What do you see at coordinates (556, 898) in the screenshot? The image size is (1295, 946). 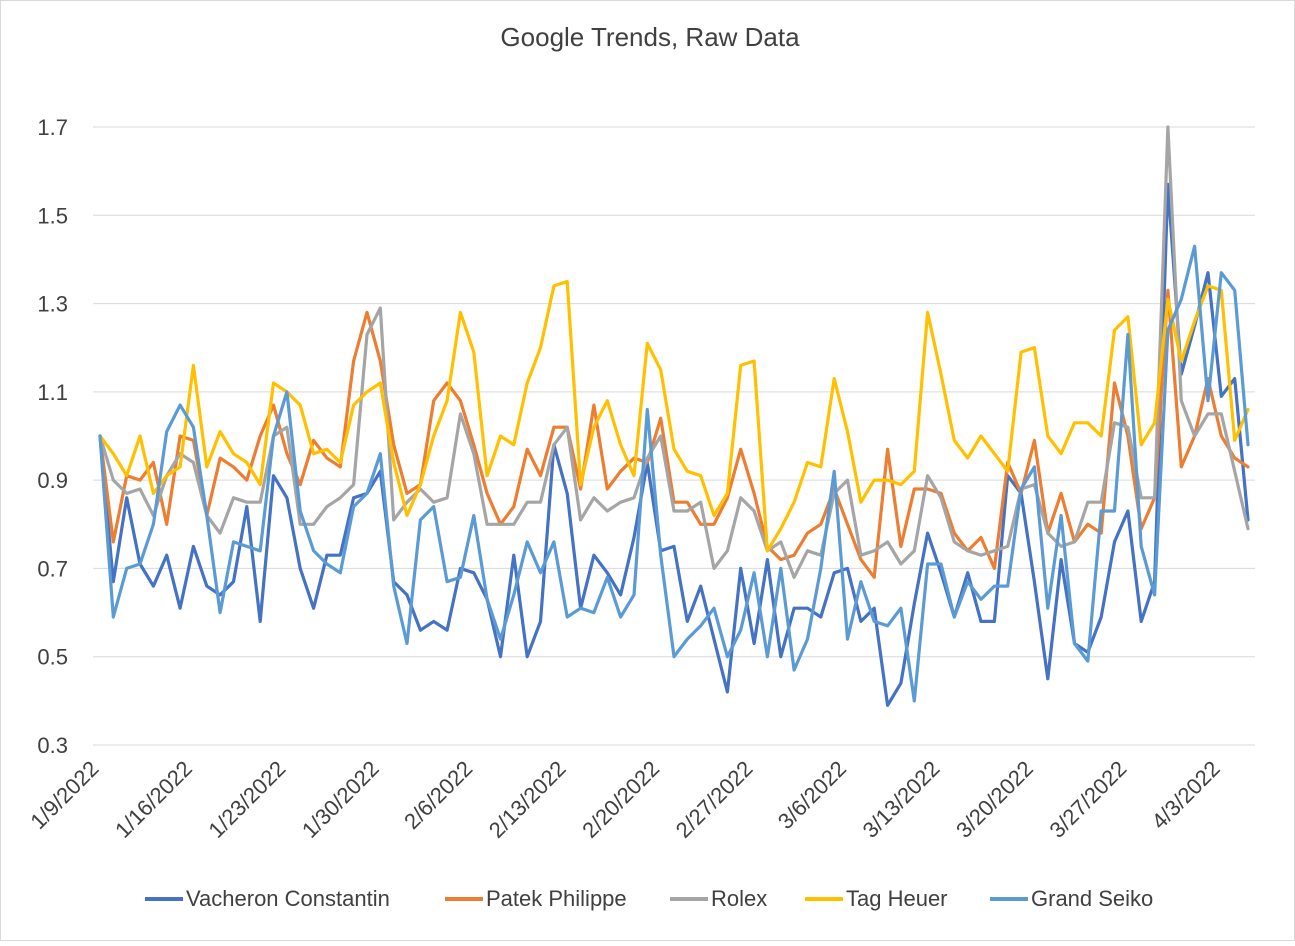 I see `legend-label: Patek Philippe` at bounding box center [556, 898].